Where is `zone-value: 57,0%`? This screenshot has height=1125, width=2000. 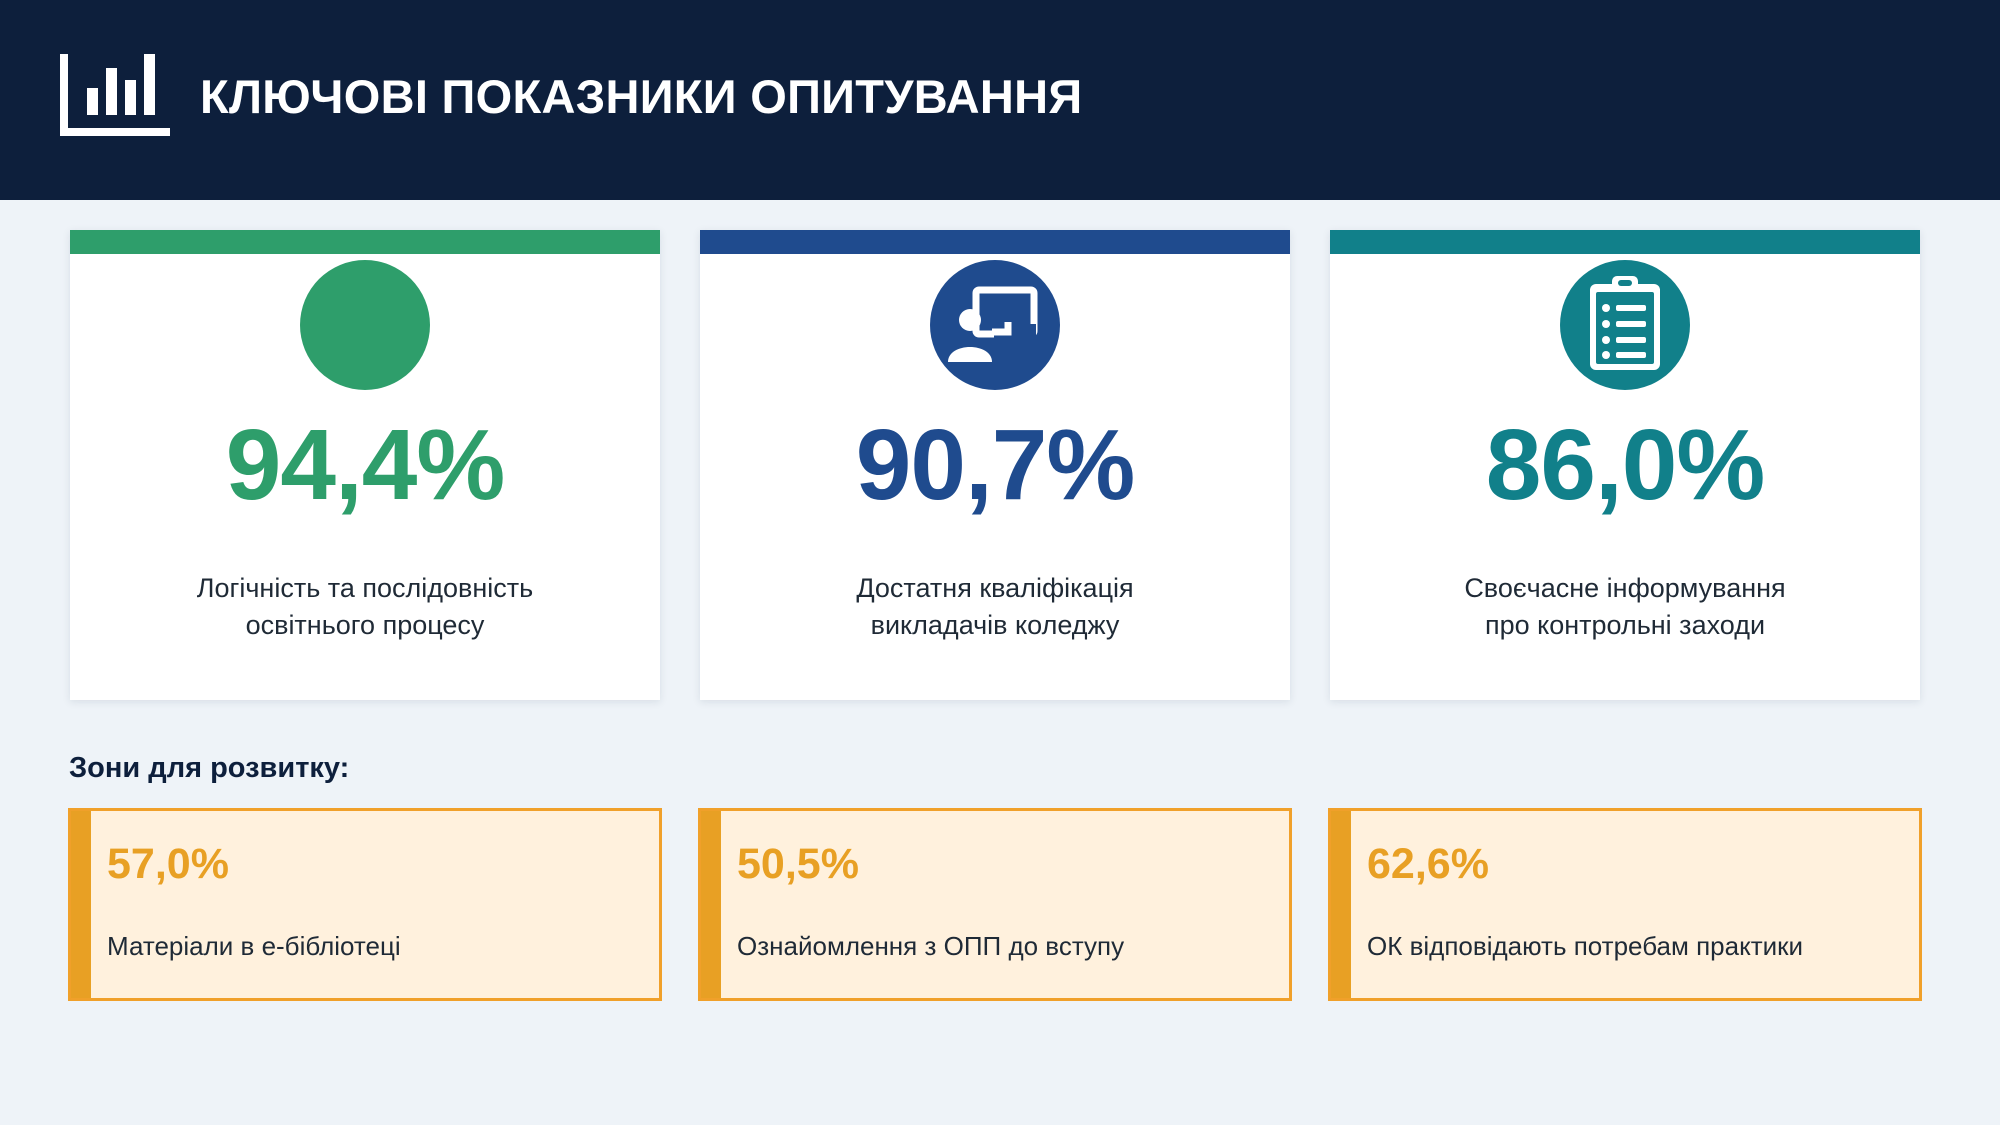 zone-value: 57,0% is located at coordinates (168, 864).